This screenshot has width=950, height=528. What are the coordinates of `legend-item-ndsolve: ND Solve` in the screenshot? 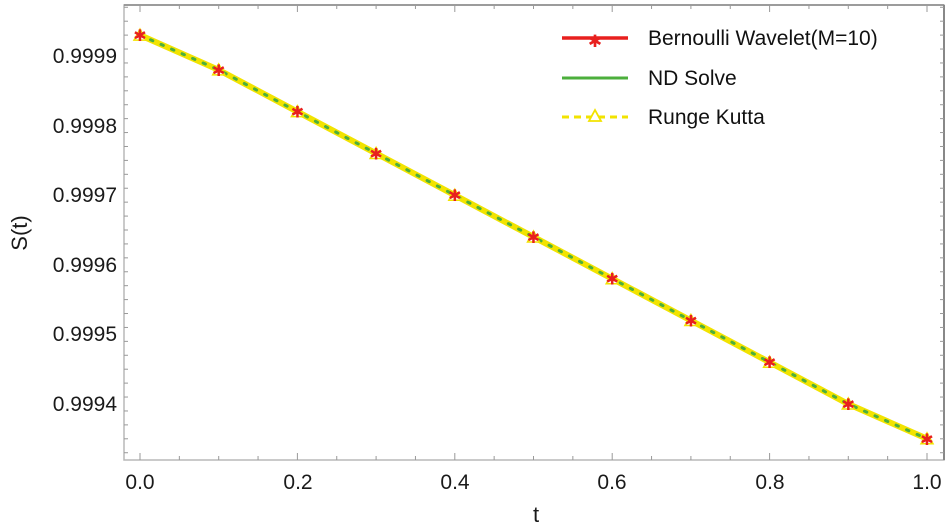 It's located at (649, 78).